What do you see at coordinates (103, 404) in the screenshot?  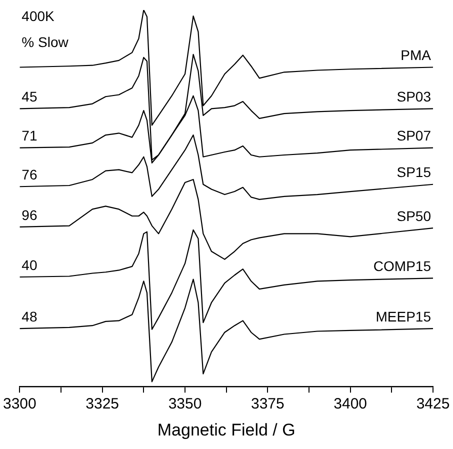 I see `x-tick-label: 3325` at bounding box center [103, 404].